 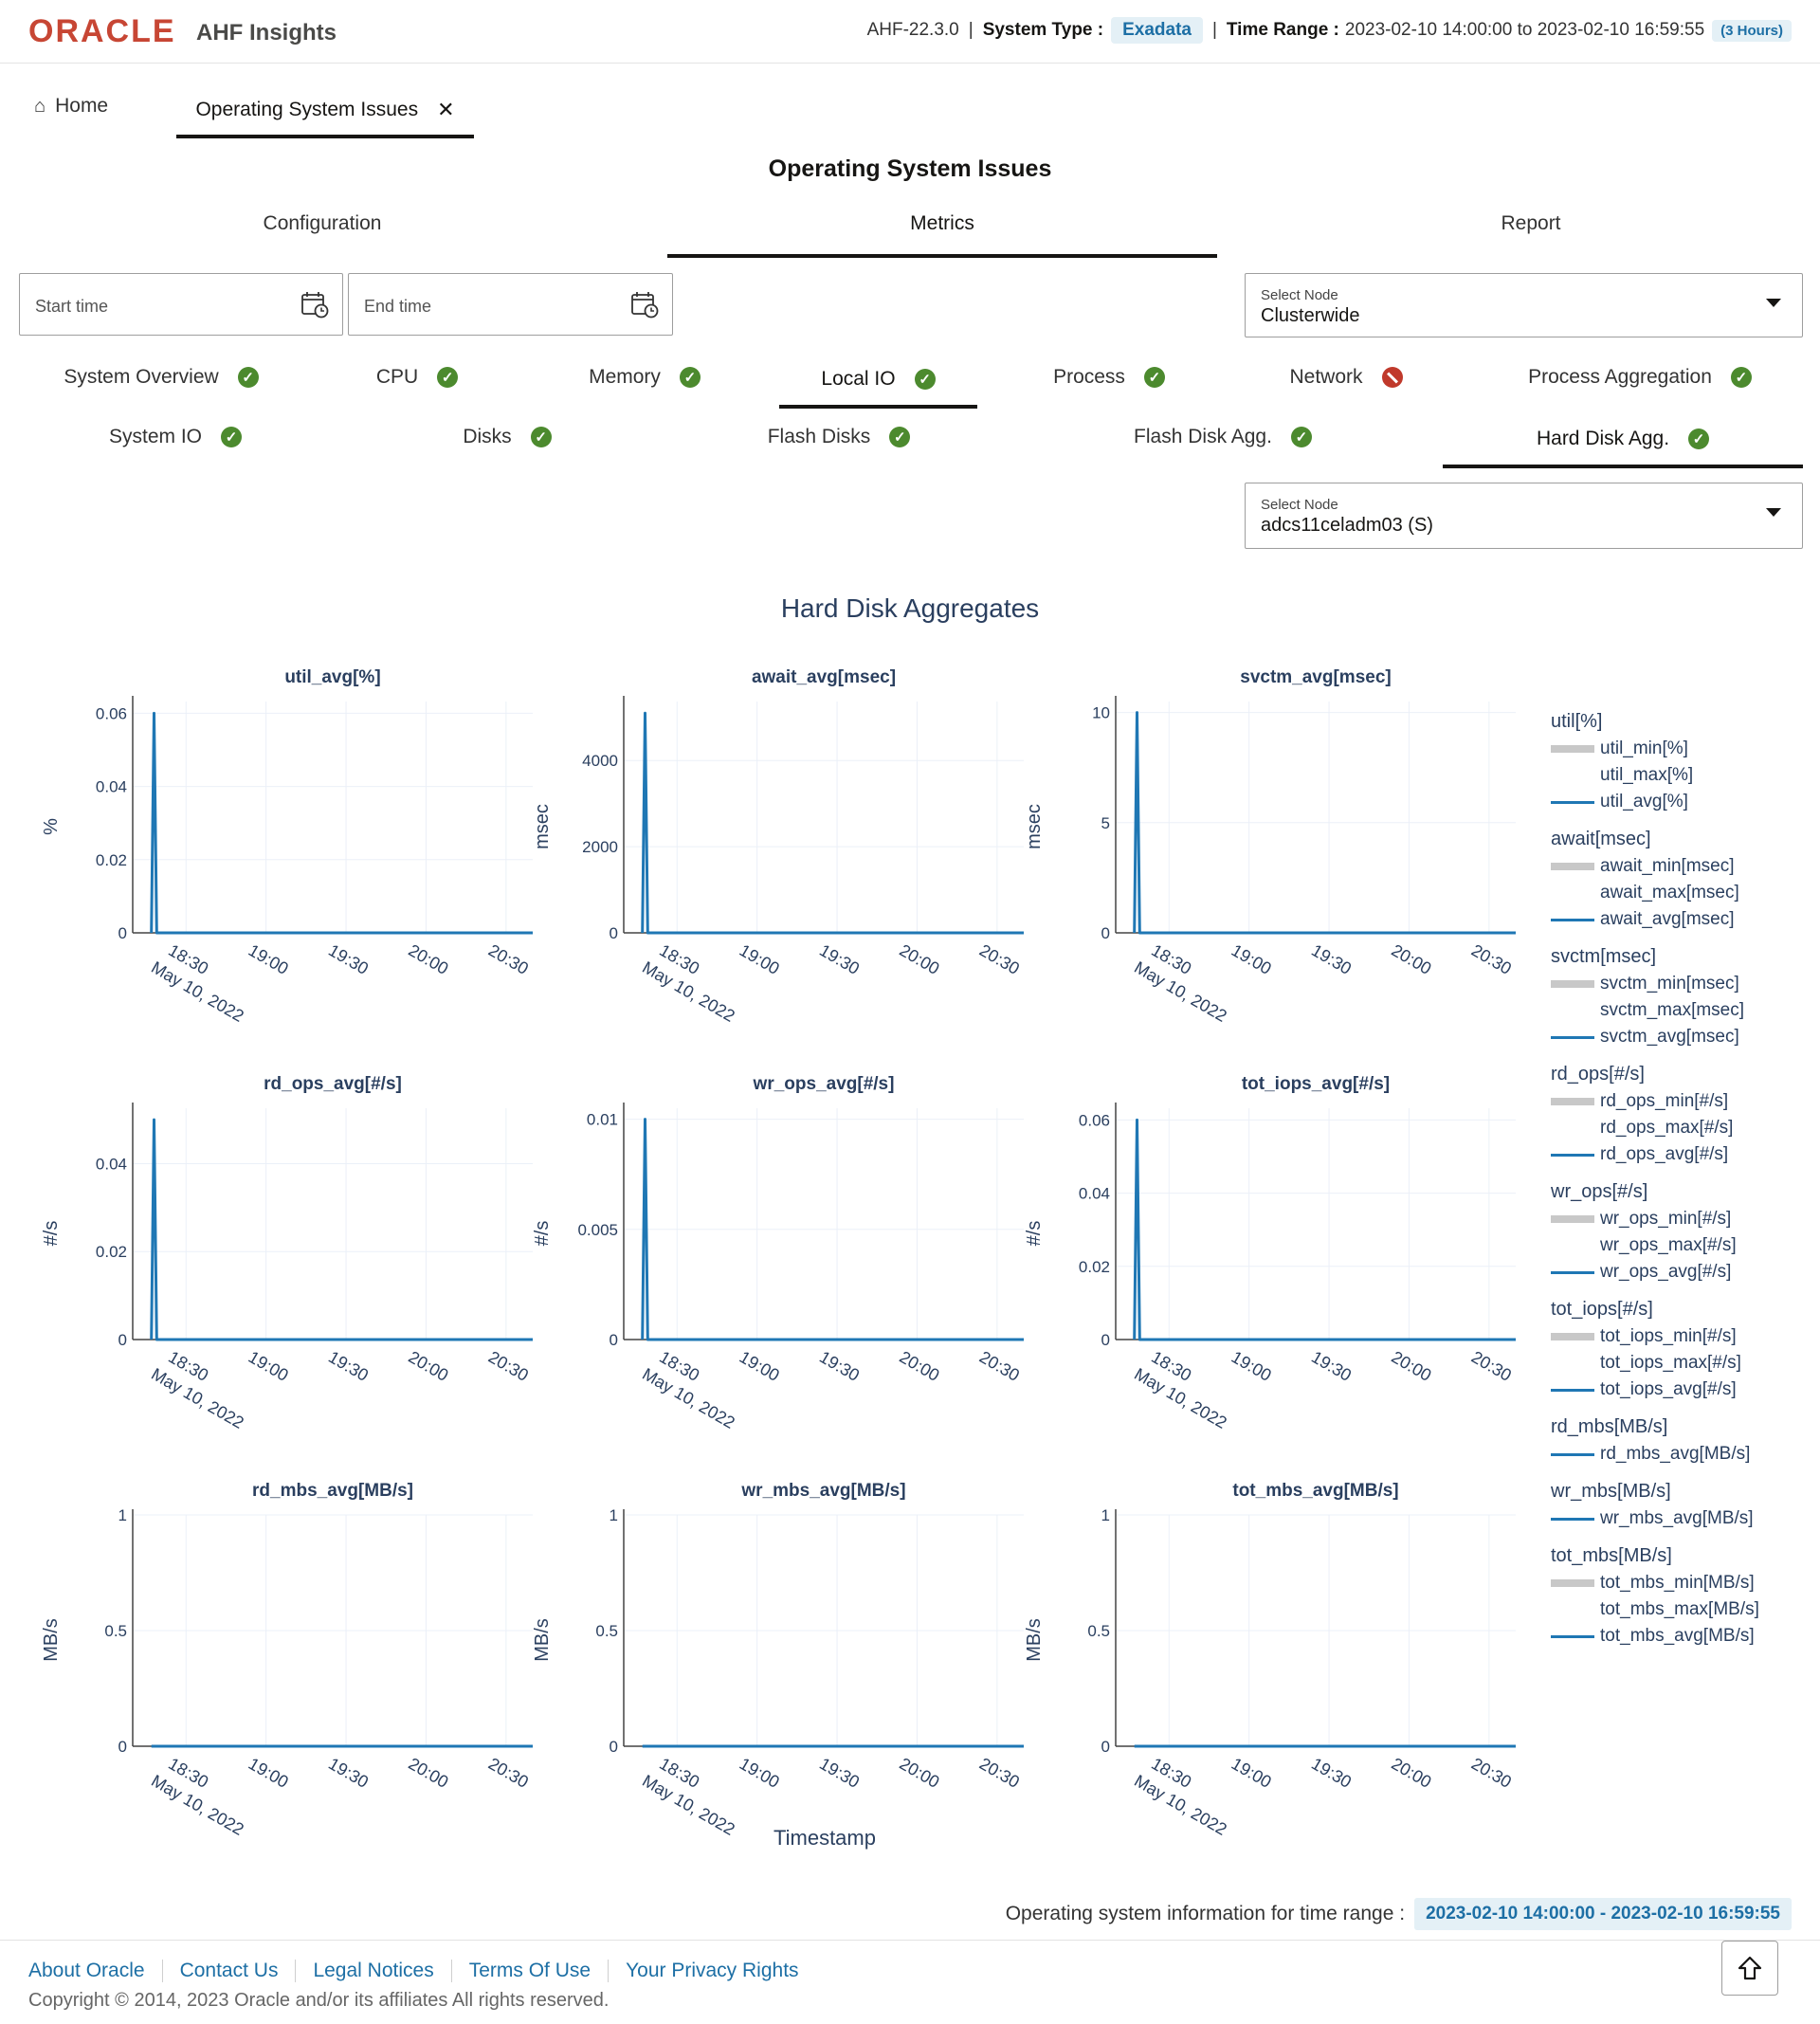 I want to click on legend-label: tot_mbs_min[MB/s], so click(x=1677, y=1583).